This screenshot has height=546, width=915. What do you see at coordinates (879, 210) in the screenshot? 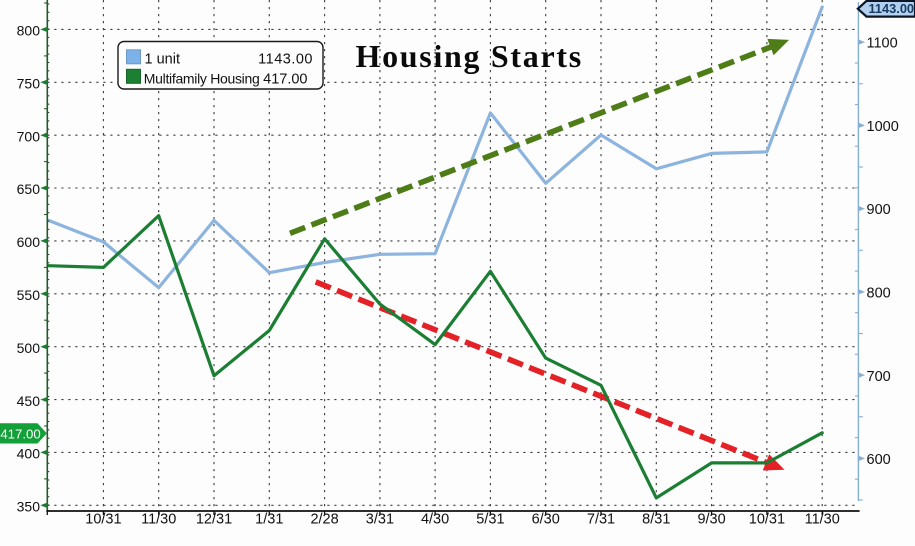
I see `svg-text: 900` at bounding box center [879, 210].